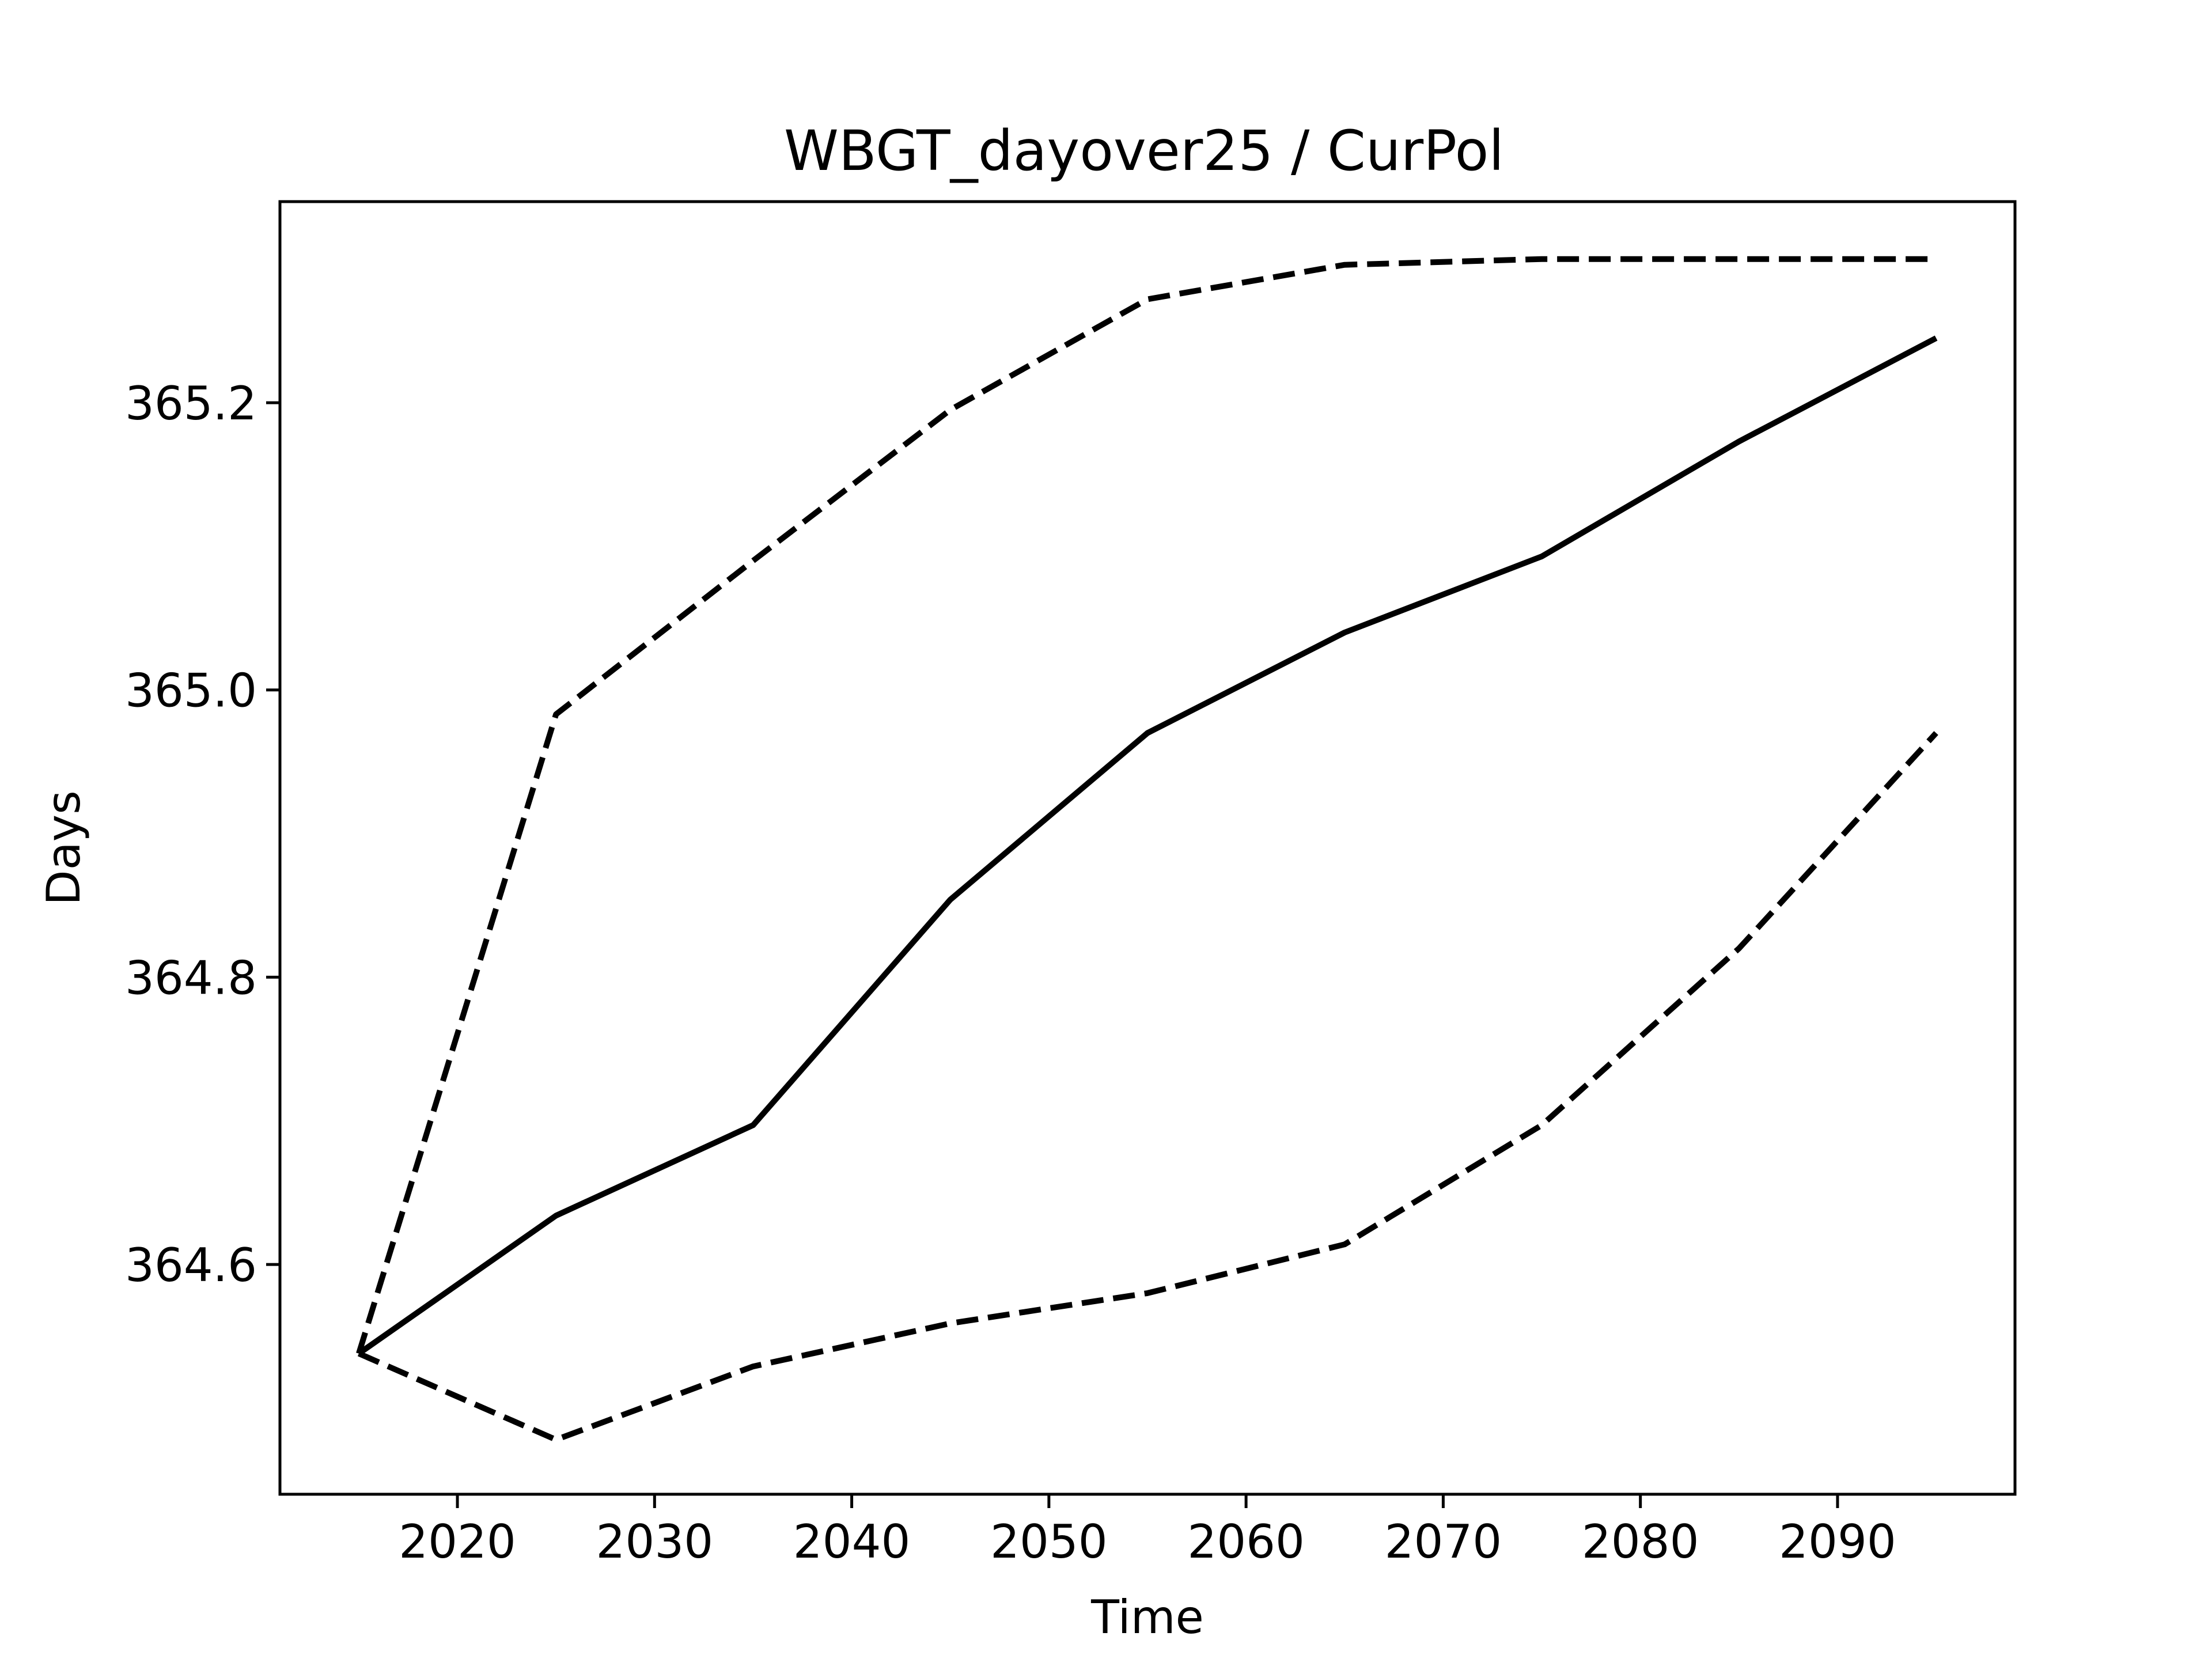 This screenshot has height=1659, width=2212. Describe the element at coordinates (457, 1542) in the screenshot. I see `x-tick-label: 2020` at that location.